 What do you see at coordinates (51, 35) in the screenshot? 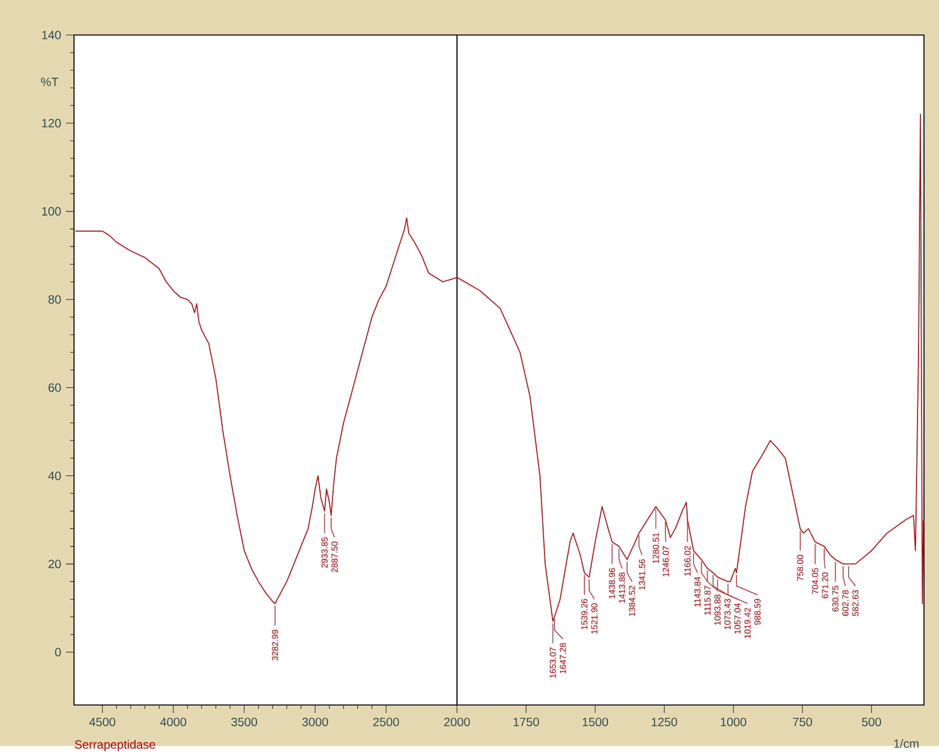
I see `y-tick-label: 140` at bounding box center [51, 35].